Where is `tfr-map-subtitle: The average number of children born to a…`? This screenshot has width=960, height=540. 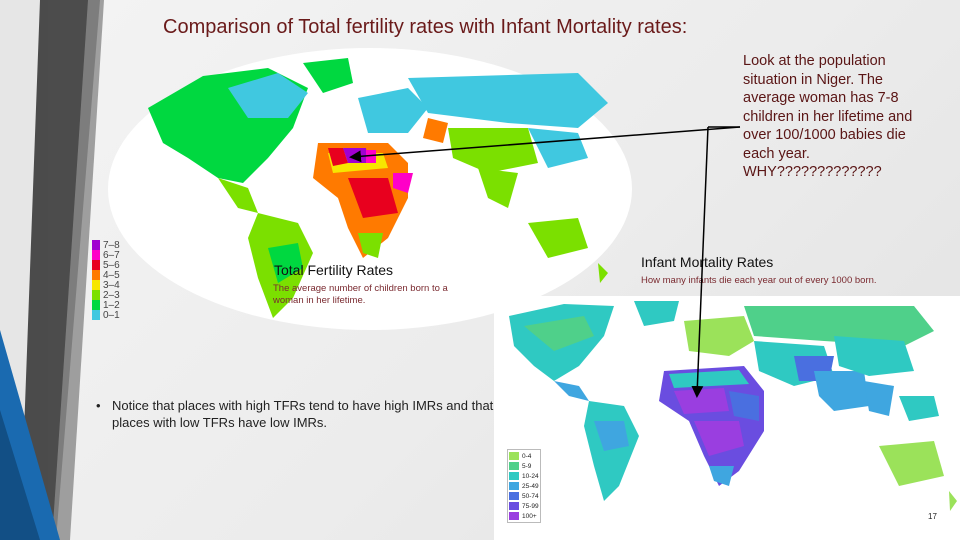
tfr-map-subtitle: The average number of children born to a… is located at coordinates (360, 294).